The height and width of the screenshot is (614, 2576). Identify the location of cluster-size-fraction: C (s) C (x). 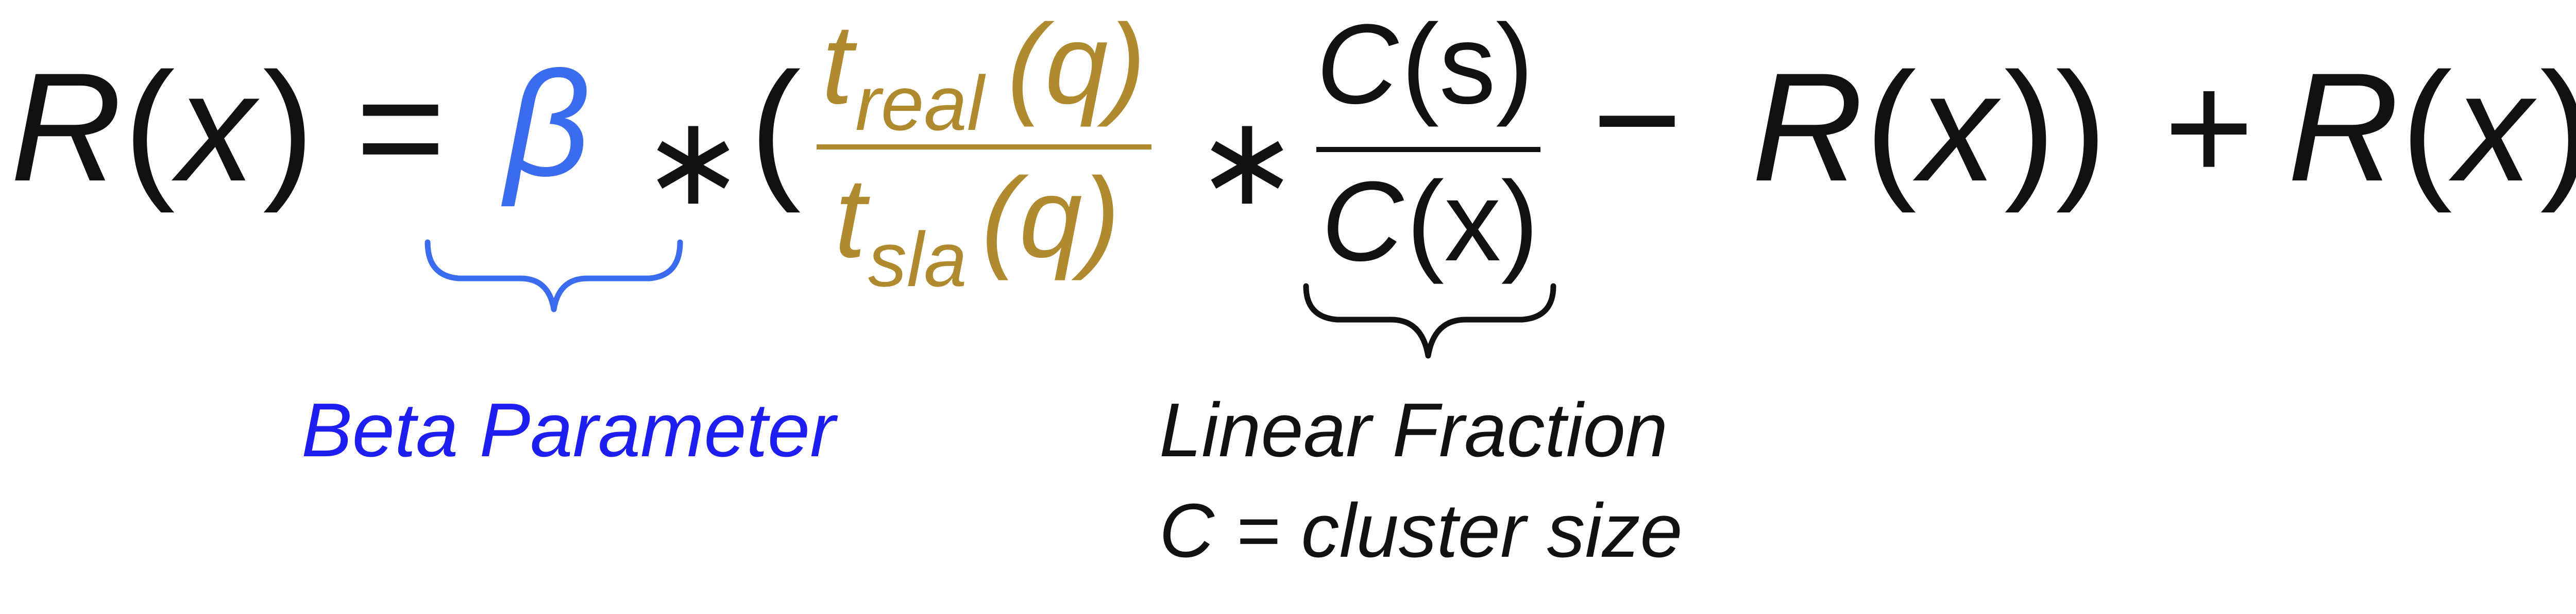
(1428, 143).